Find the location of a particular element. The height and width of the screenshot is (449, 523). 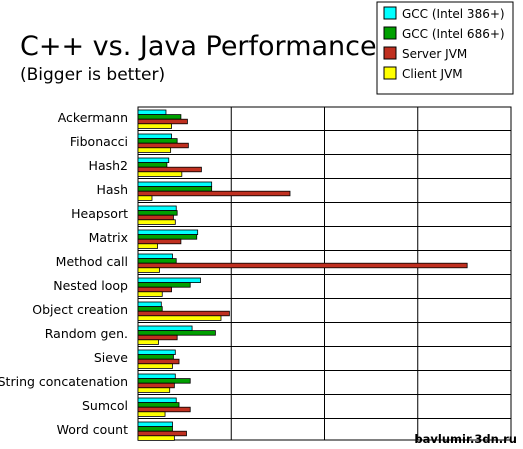

legend-label: Server JVM is located at coordinates (434, 54).